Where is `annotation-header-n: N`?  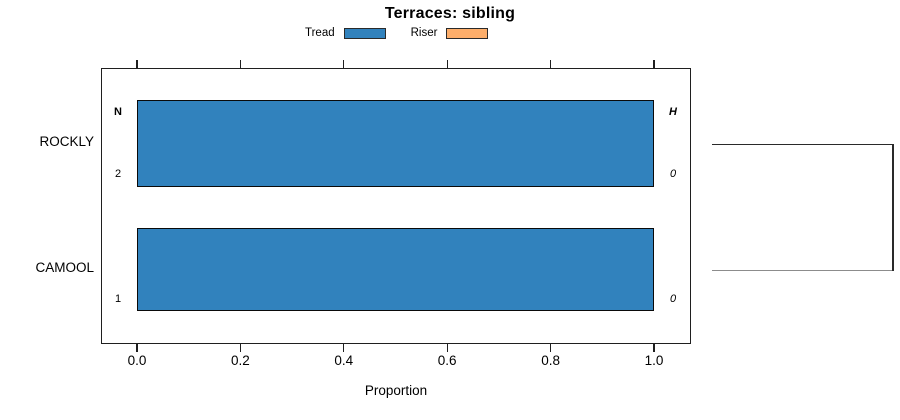 annotation-header-n: N is located at coordinates (118, 112).